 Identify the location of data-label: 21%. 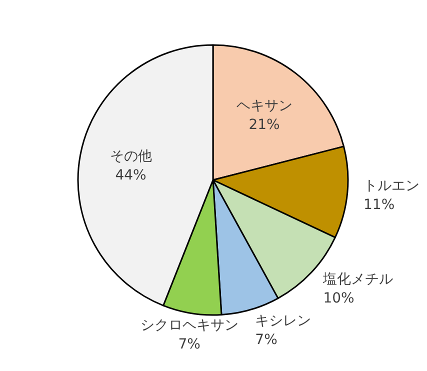
(264, 124).